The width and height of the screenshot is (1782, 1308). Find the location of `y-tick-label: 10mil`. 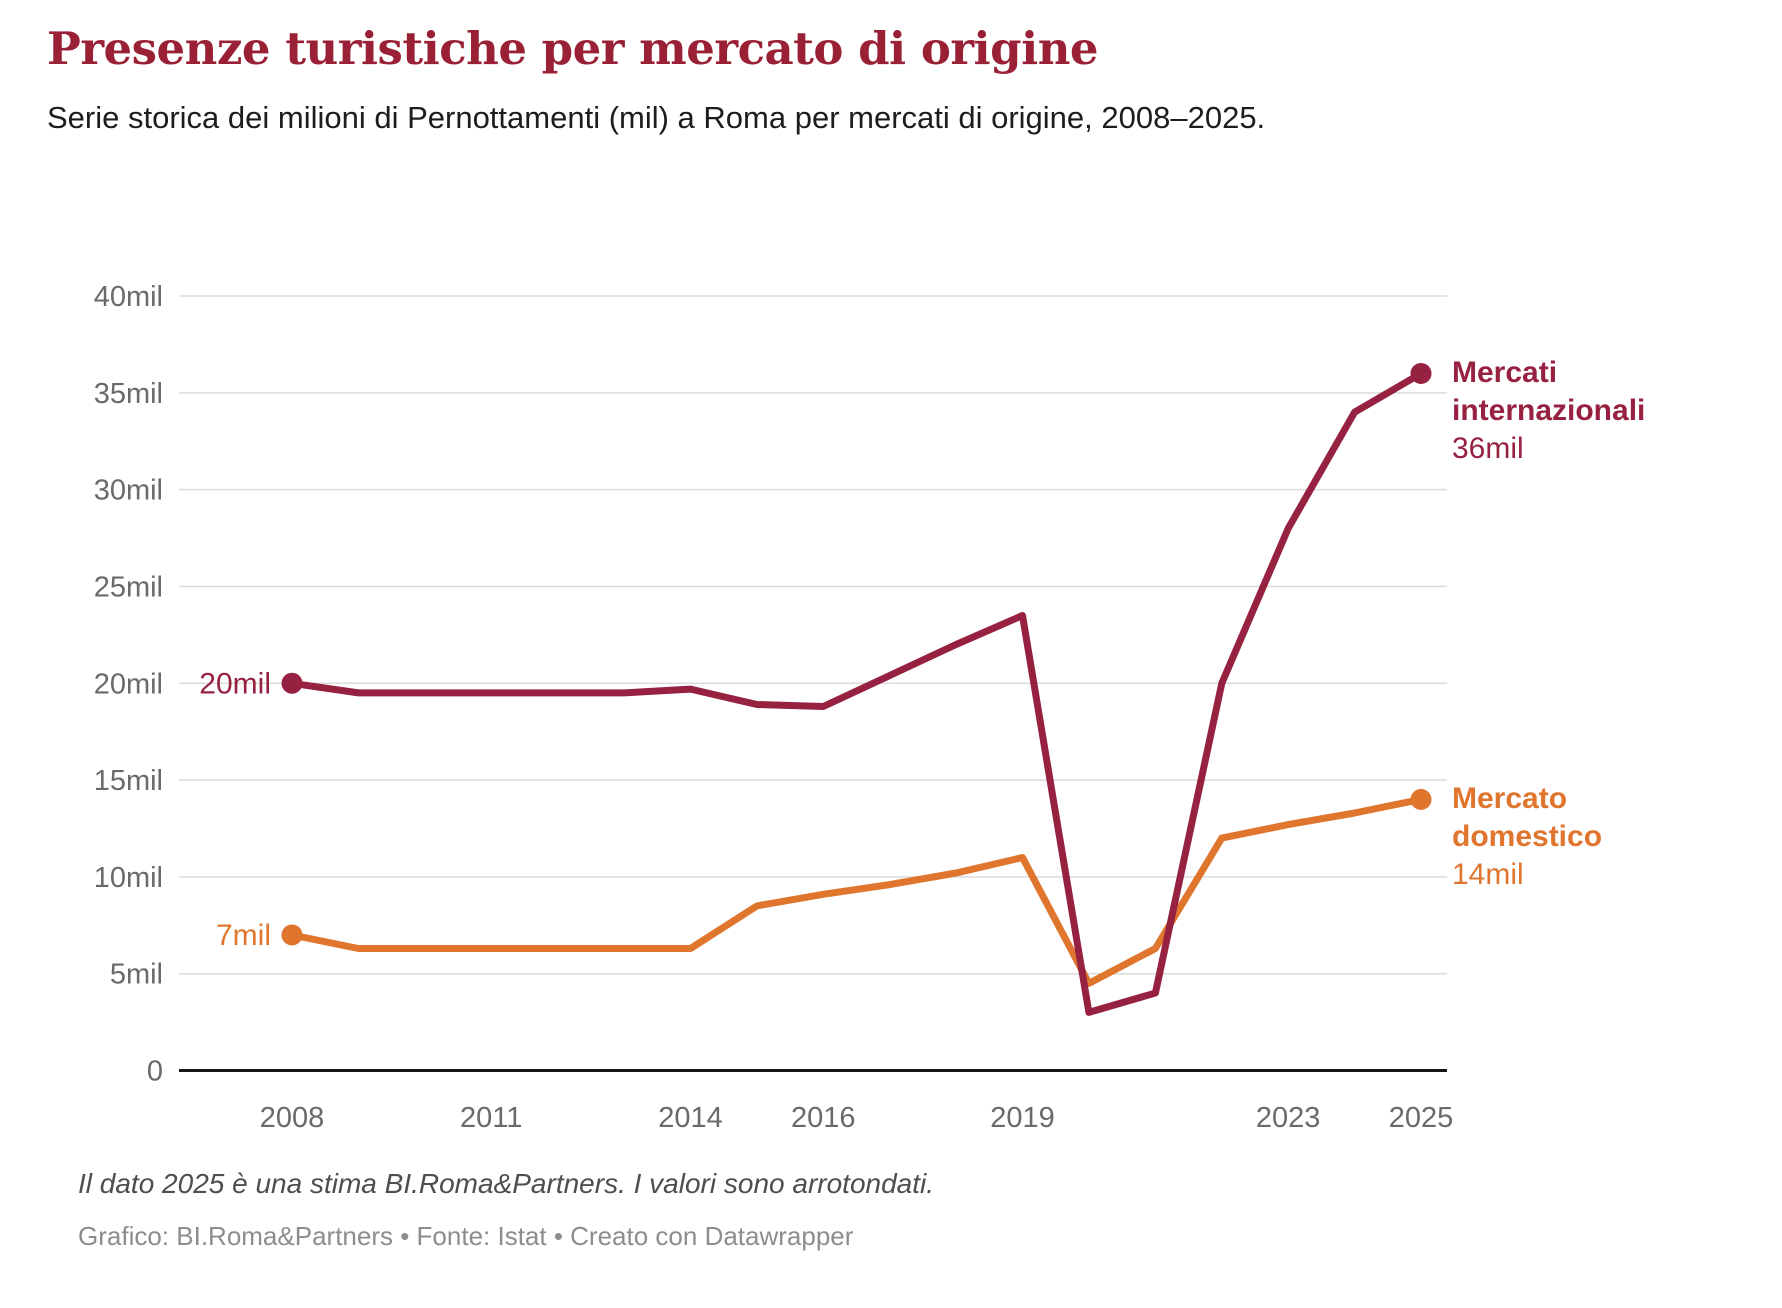

y-tick-label: 10mil is located at coordinates (128, 878).